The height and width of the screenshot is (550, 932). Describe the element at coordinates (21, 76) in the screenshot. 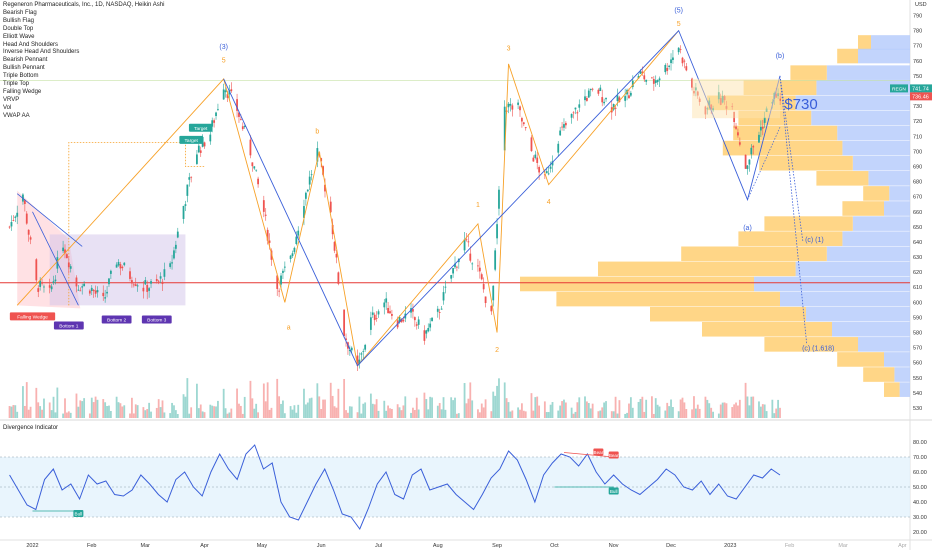

I see `indicator-item: Triple Bottom` at that location.